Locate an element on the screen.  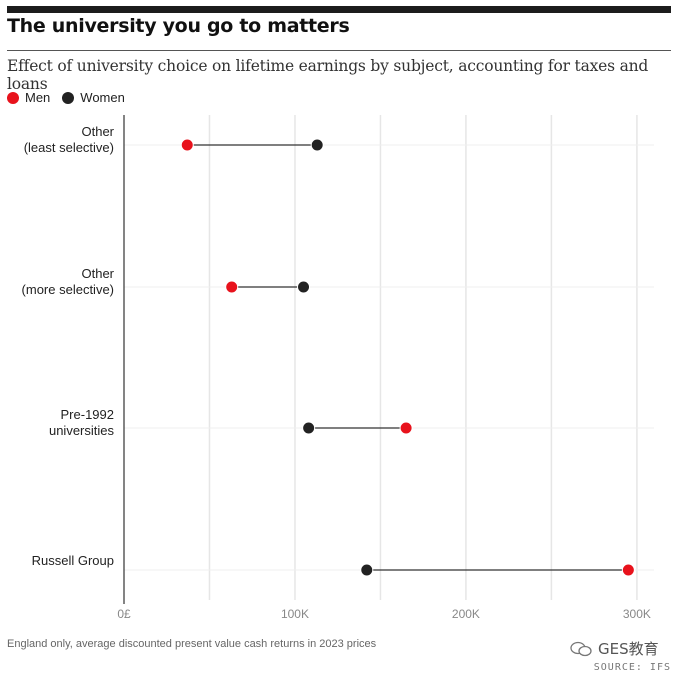
watermark: GES教育 is located at coordinates (614, 648).